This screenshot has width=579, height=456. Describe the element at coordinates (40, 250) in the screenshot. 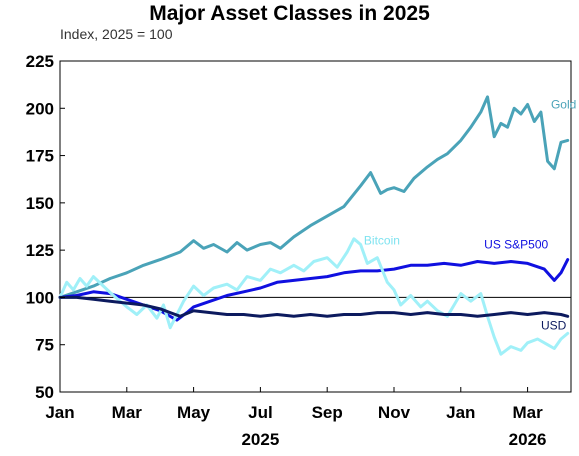

I see `y-tick-label: 125` at that location.